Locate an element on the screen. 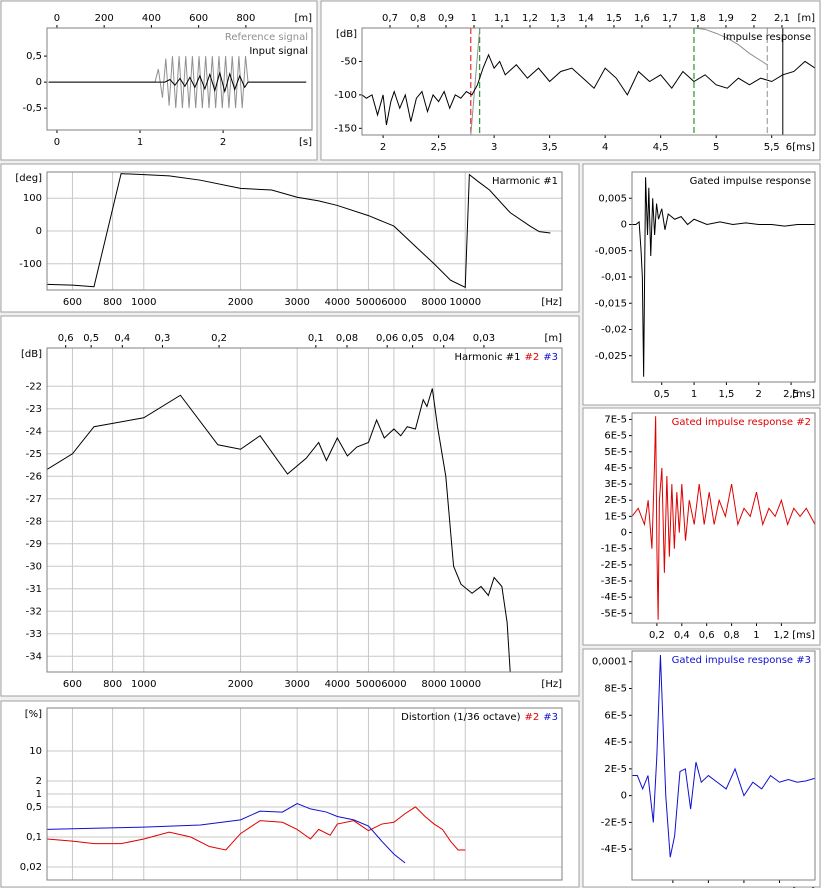 This screenshot has height=888, width=821. legend-entry: #3 is located at coordinates (550, 717).